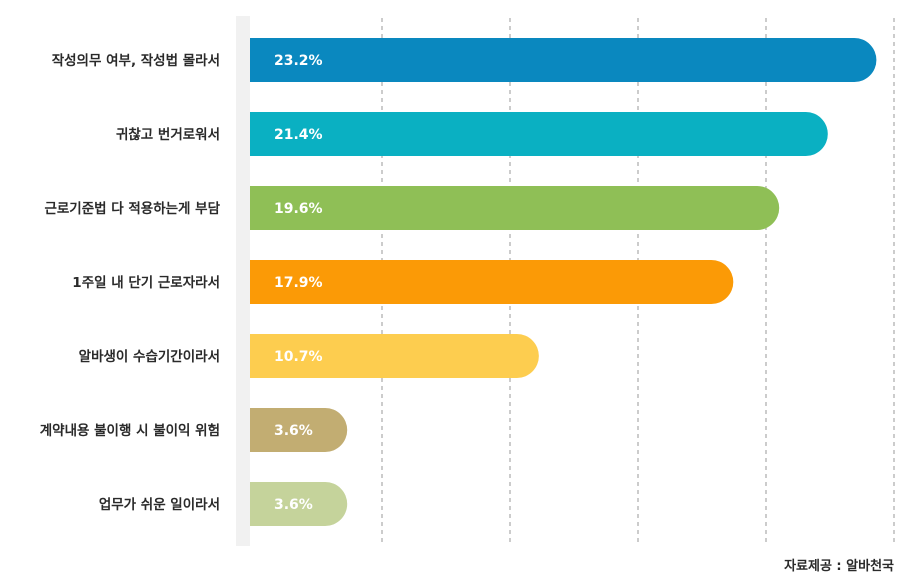 This screenshot has height=580, width=900. What do you see at coordinates (243, 281) in the screenshot?
I see `axis-bar` at bounding box center [243, 281].